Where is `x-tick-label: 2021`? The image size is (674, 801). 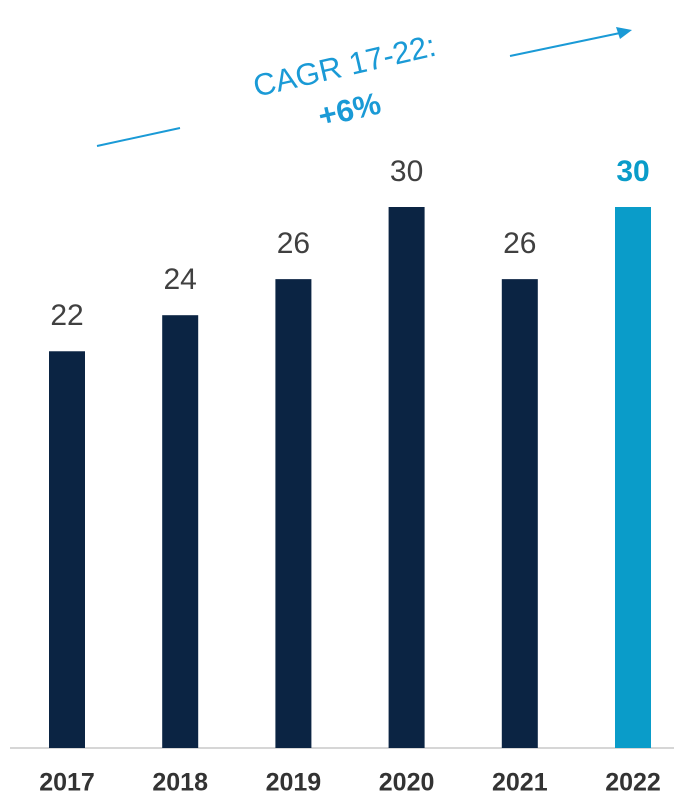
x-tick-label: 2021 is located at coordinates (520, 783).